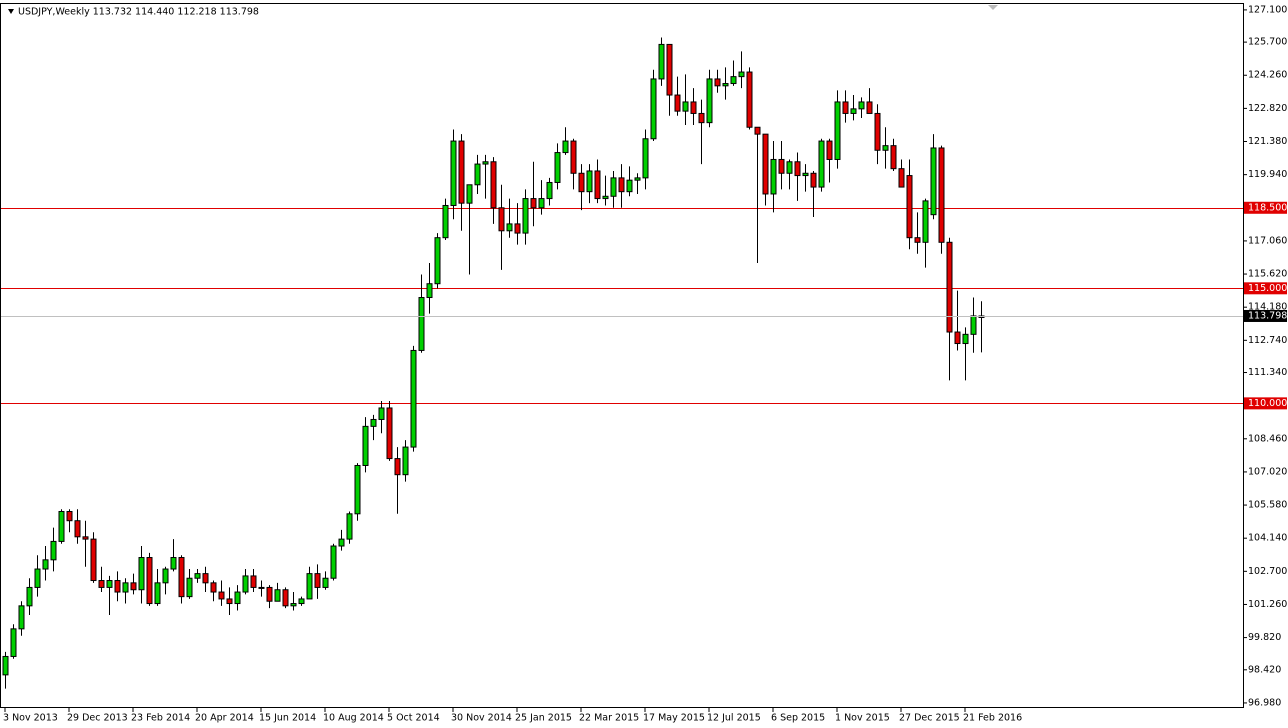 Image resolution: width=1288 pixels, height=728 pixels. Describe the element at coordinates (1267, 438) in the screenshot. I see `y-tick-label: 108.460` at that location.